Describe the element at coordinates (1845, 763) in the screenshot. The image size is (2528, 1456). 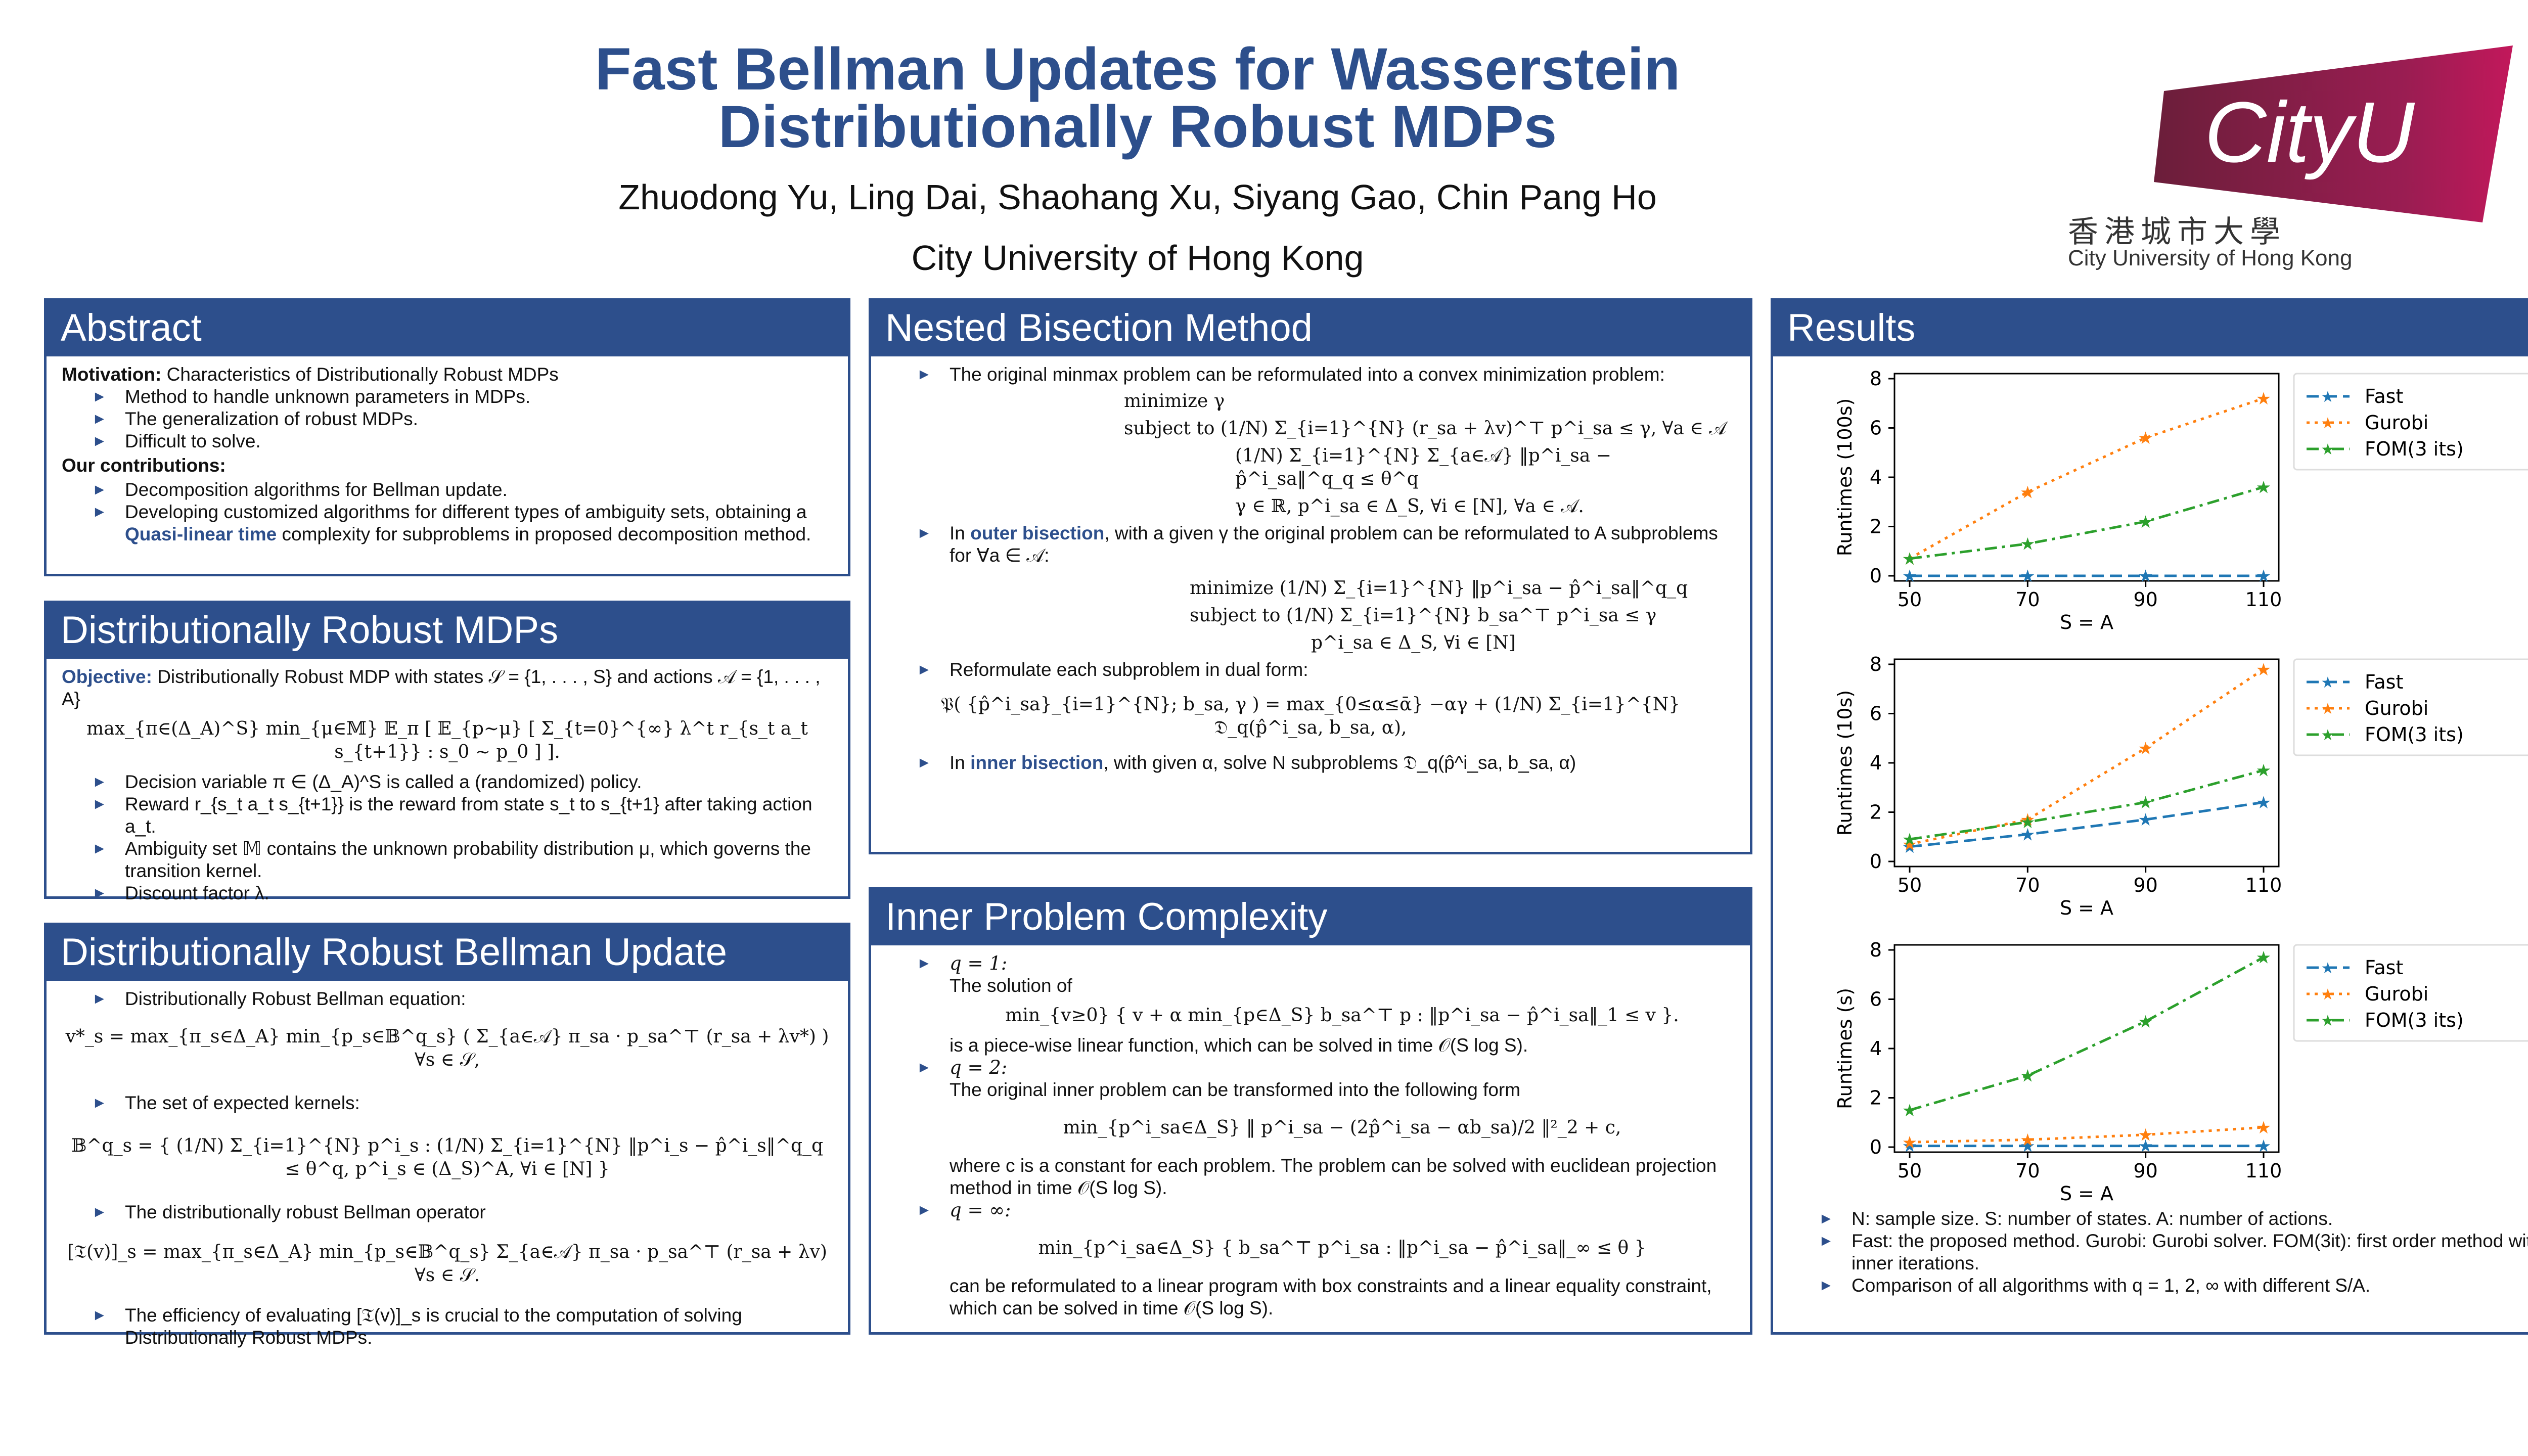
I see `y-axis-label: Runtimes (10s)` at that location.